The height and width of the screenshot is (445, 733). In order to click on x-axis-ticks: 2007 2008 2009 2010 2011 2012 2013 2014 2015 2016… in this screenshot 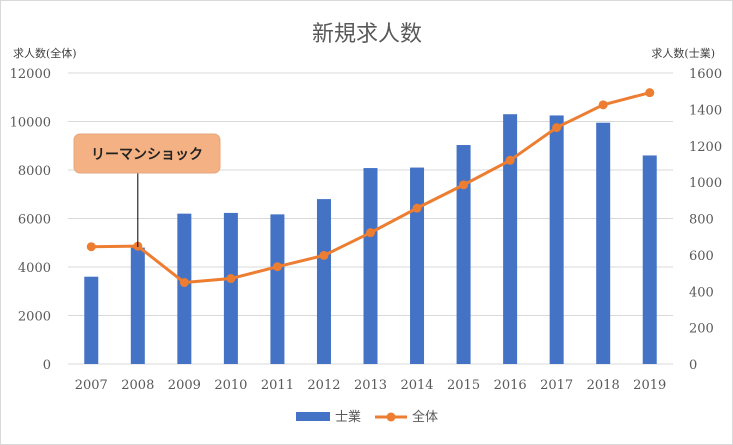, I will do `click(371, 385)`.